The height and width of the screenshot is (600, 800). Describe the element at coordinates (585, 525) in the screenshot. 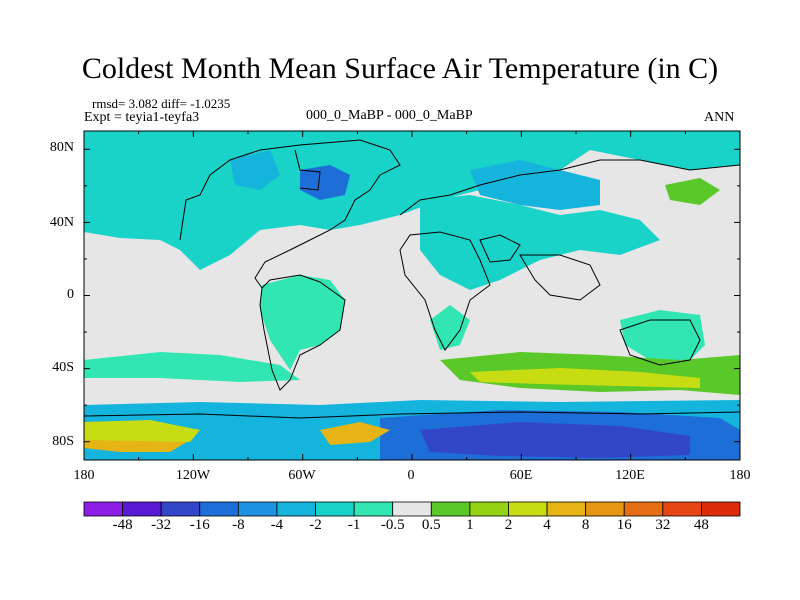

I see `colorbar-label: 8` at that location.